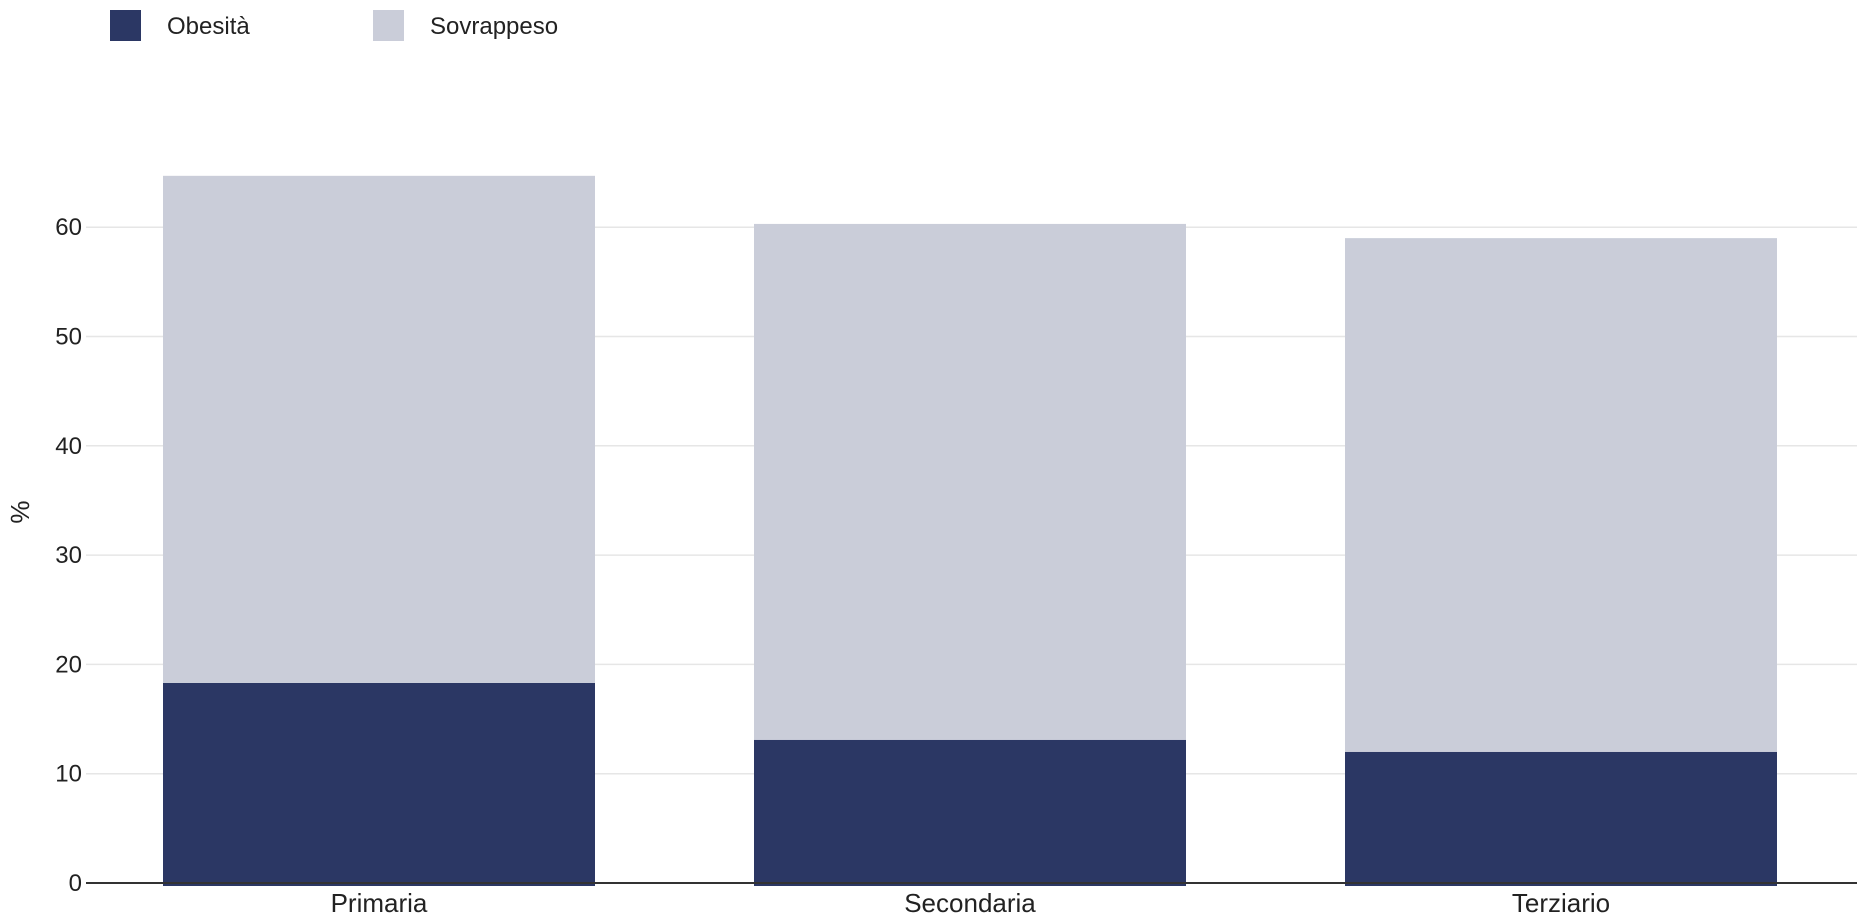 Image resolution: width=1857 pixels, height=922 pixels. Describe the element at coordinates (1561, 495) in the screenshot. I see `bar-sovrappeso-terziario` at that location.